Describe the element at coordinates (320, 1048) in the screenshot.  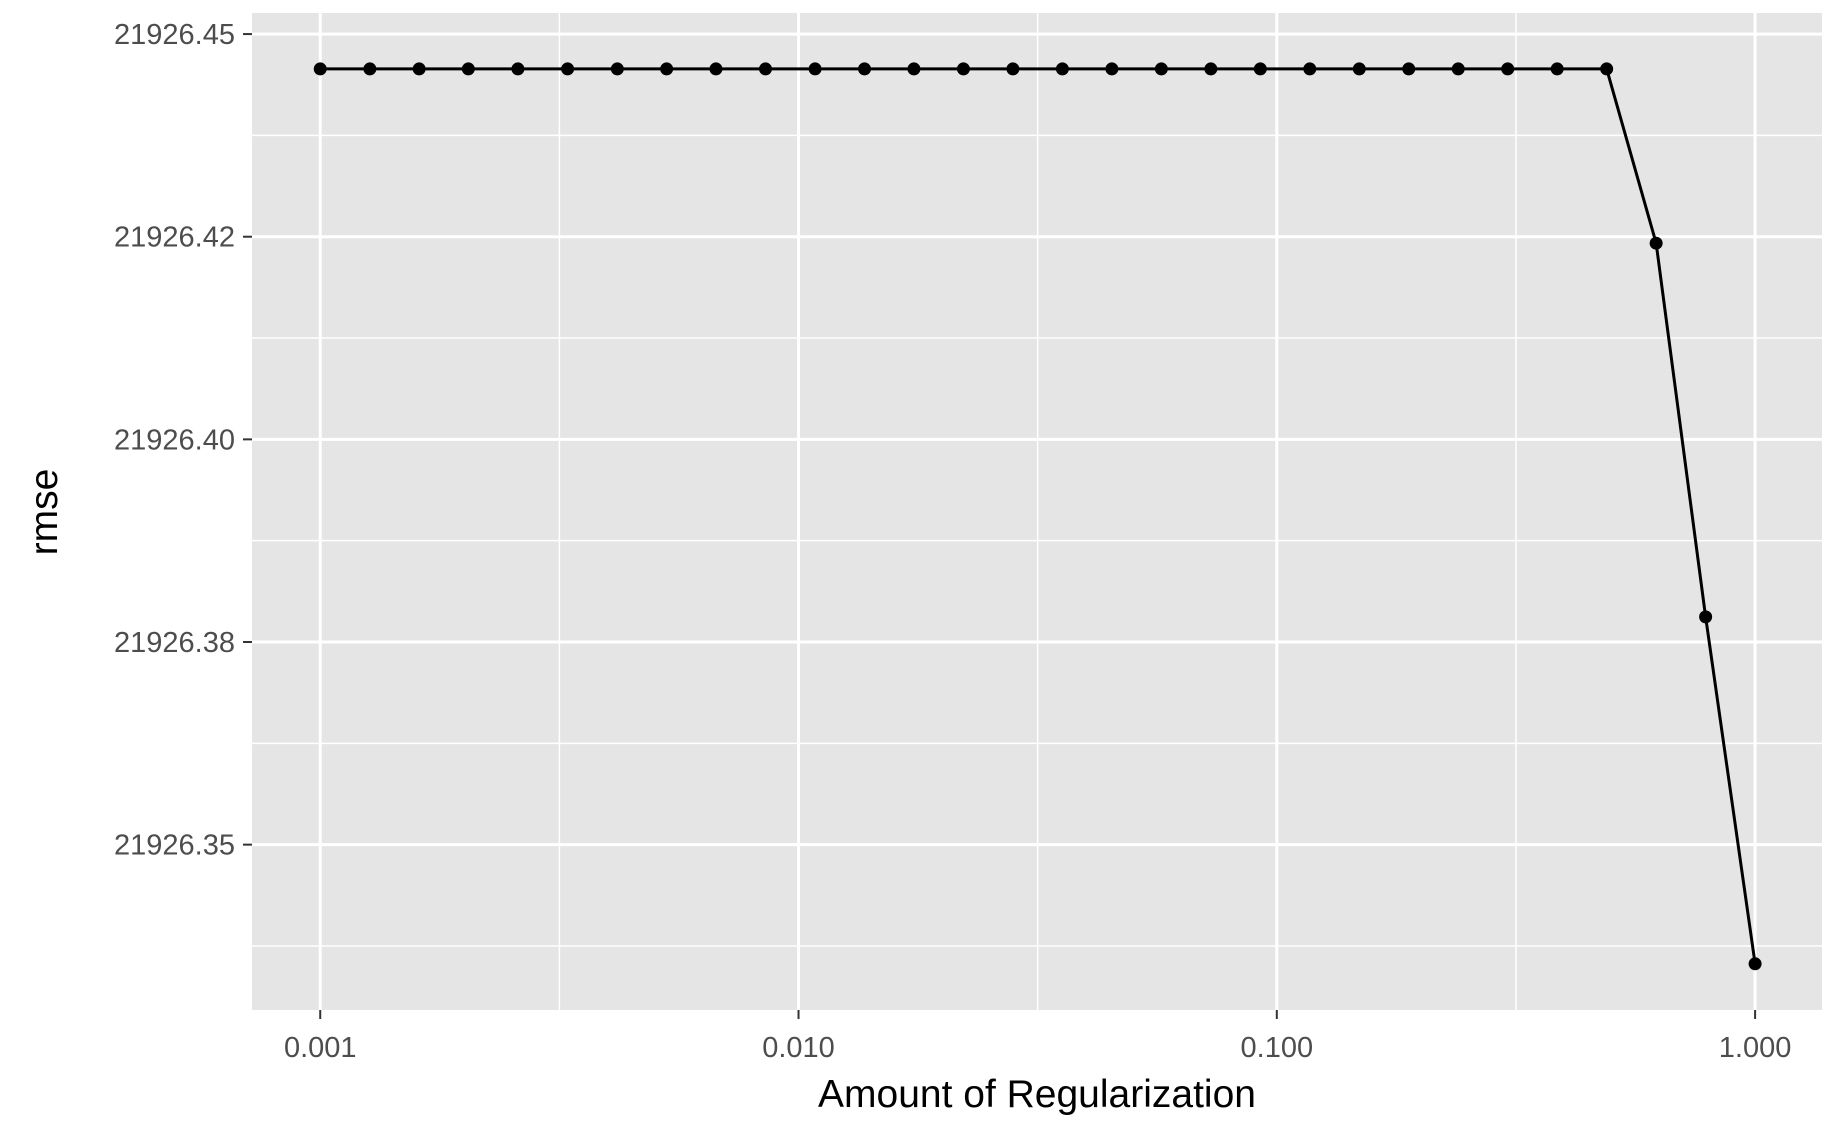
I see `x-tick-label: 0.001` at that location.